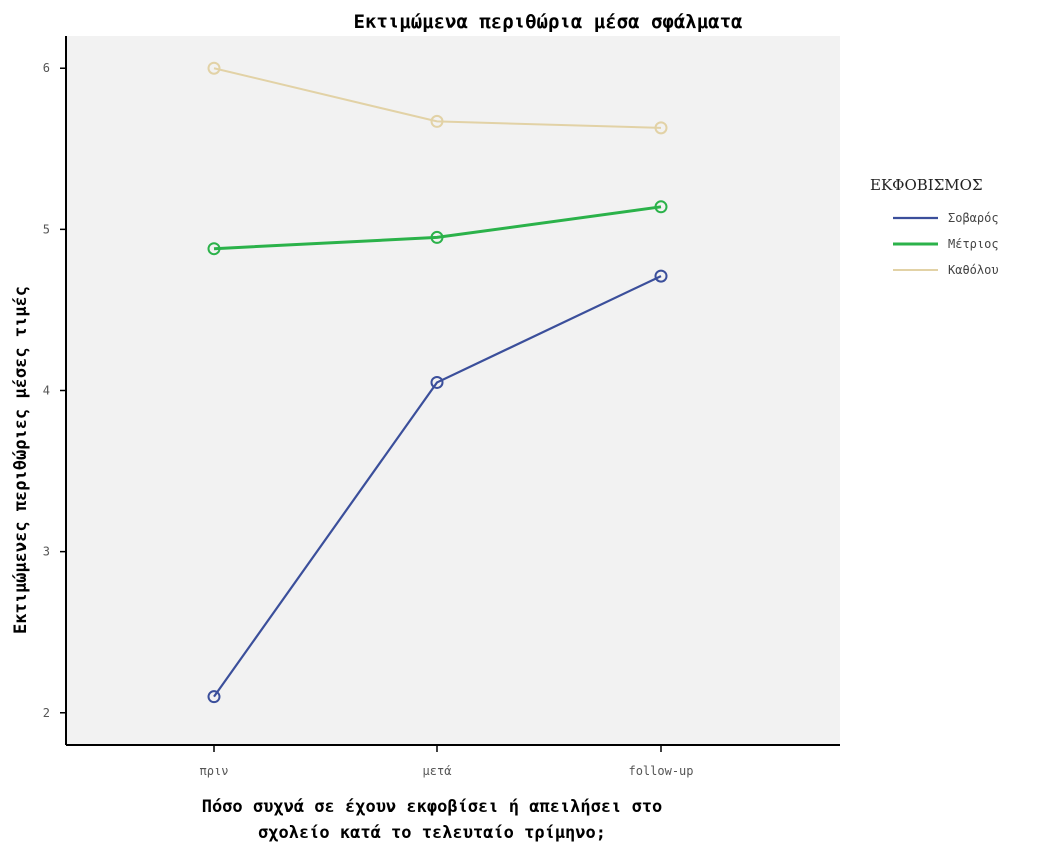  What do you see at coordinates (934, 226) in the screenshot?
I see `legend: ΕΚΦΟΒΙΣΜΟΣ Σοβαρός Μέτριος Καθόλου` at bounding box center [934, 226].